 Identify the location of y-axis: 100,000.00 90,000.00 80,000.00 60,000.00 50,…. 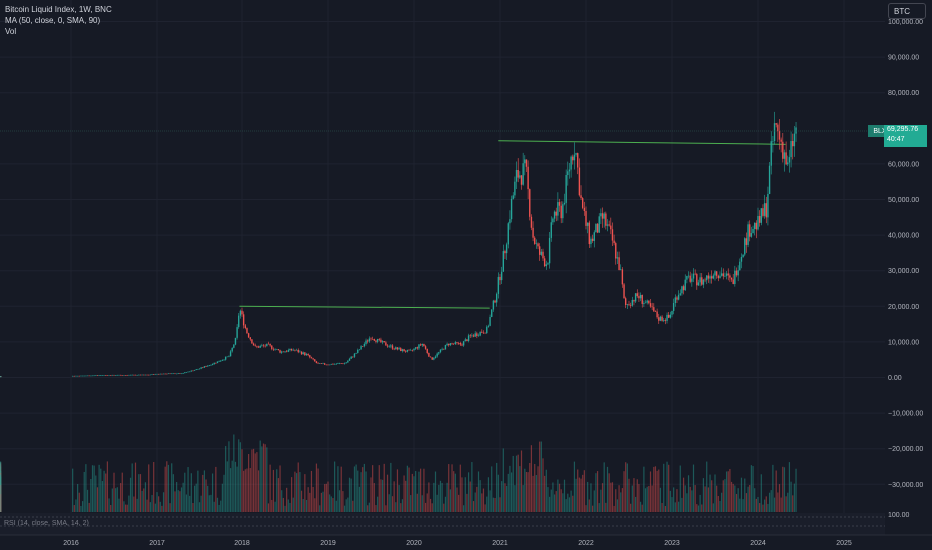
(908, 275).